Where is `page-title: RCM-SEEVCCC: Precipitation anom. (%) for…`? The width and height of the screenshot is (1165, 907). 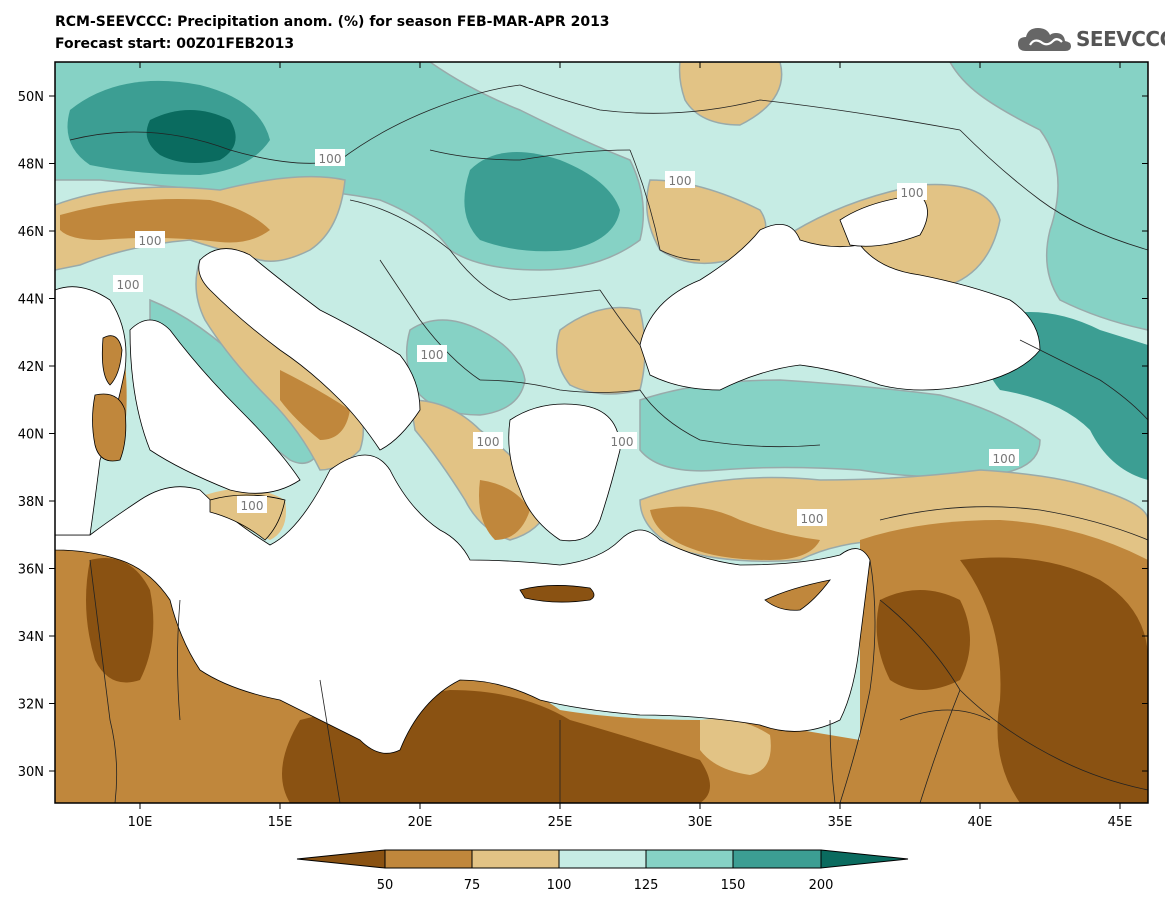 page-title: RCM-SEEVCCC: Precipitation anom. (%) for… is located at coordinates (332, 22).